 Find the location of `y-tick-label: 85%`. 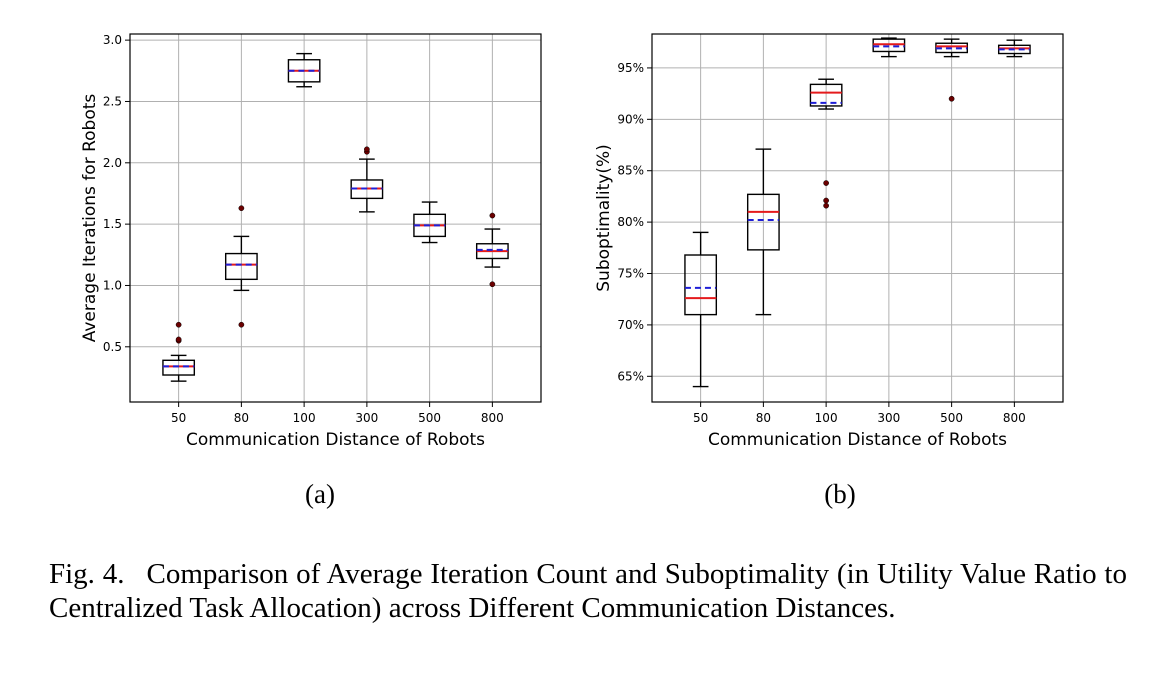

y-tick-label: 85% is located at coordinates (630, 171).